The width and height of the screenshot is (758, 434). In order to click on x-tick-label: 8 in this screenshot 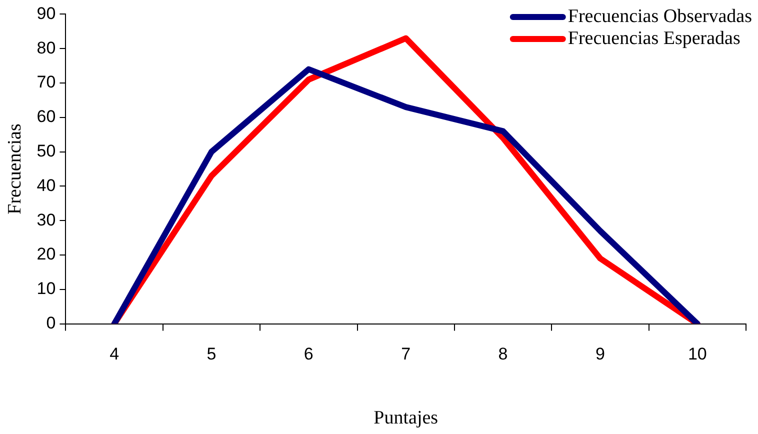, I will do `click(503, 354)`.